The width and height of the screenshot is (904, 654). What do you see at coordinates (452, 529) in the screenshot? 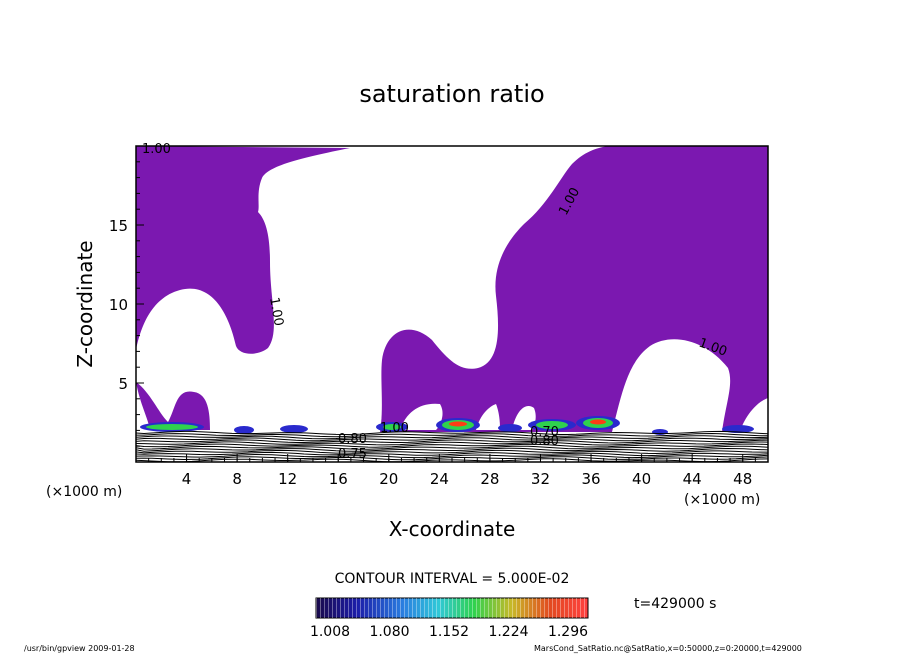
I see `x-axis-label: X-coordinate` at bounding box center [452, 529].